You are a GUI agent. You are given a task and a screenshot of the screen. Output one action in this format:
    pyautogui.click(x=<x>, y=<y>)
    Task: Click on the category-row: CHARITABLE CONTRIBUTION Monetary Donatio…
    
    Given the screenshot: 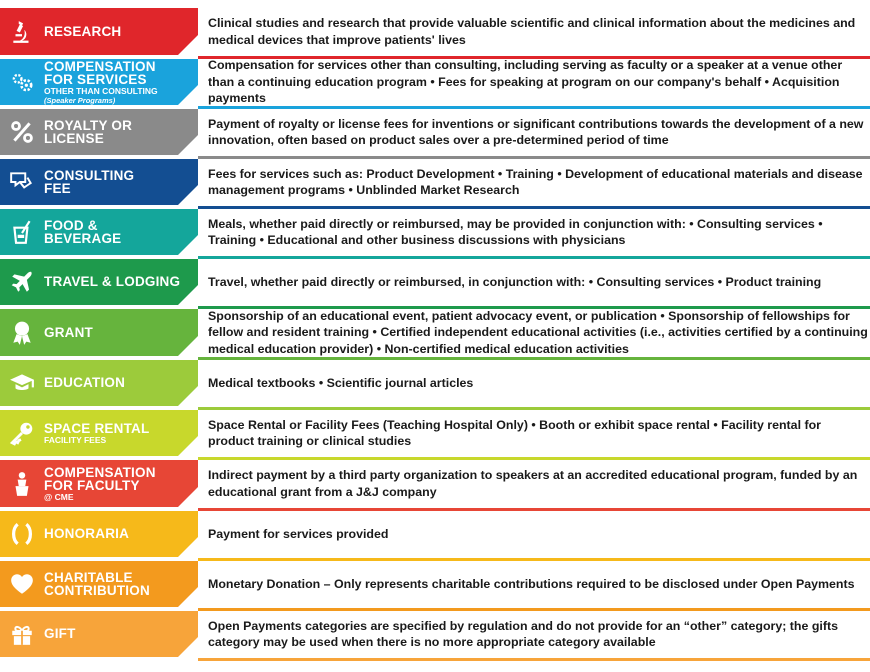 What is the action you would take?
    pyautogui.click(x=435, y=586)
    